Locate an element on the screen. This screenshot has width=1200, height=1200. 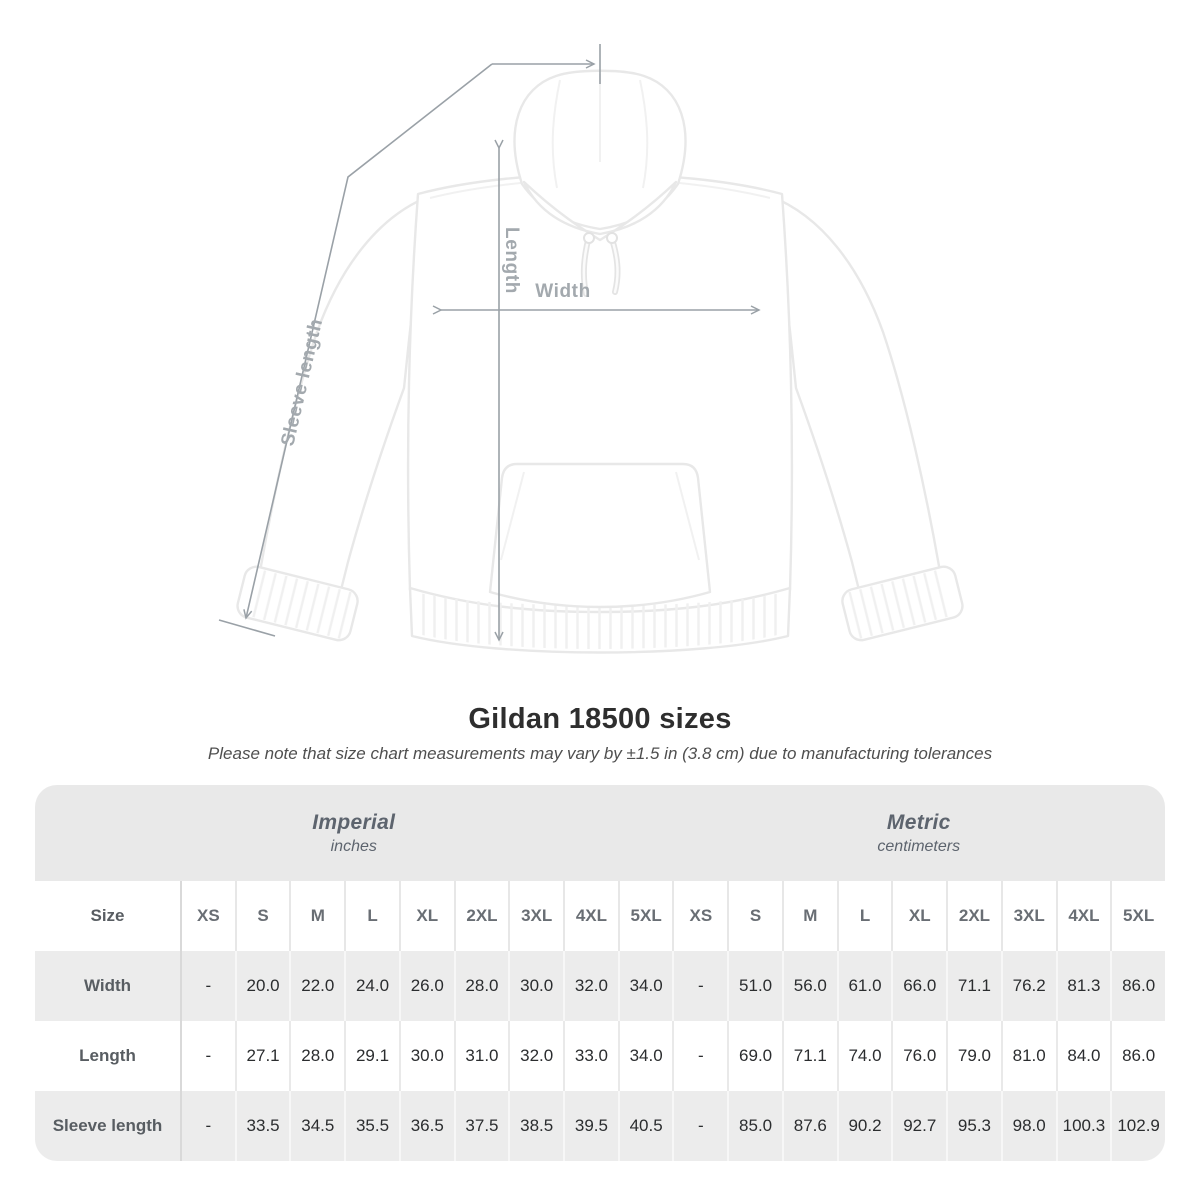
measure-value-cell: 87.6 is located at coordinates (809, 1126).